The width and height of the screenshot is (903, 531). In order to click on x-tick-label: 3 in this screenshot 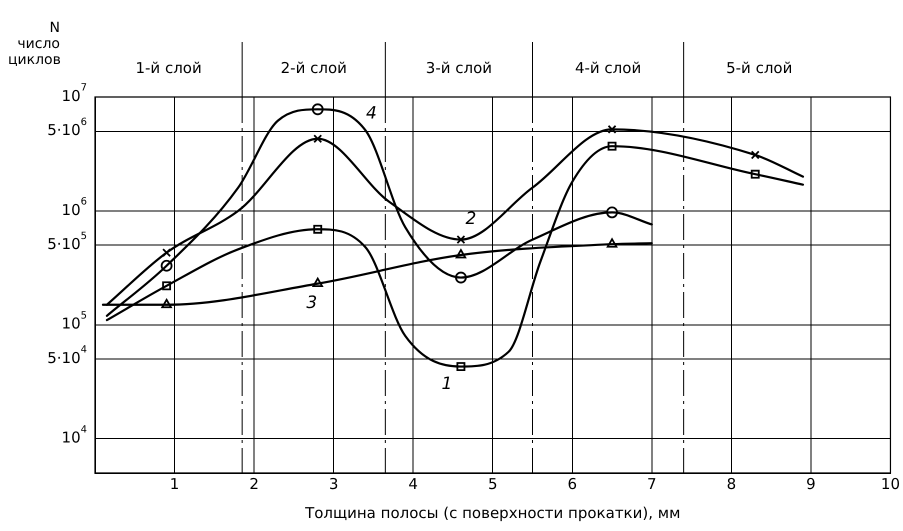, I will do `click(333, 483)`.